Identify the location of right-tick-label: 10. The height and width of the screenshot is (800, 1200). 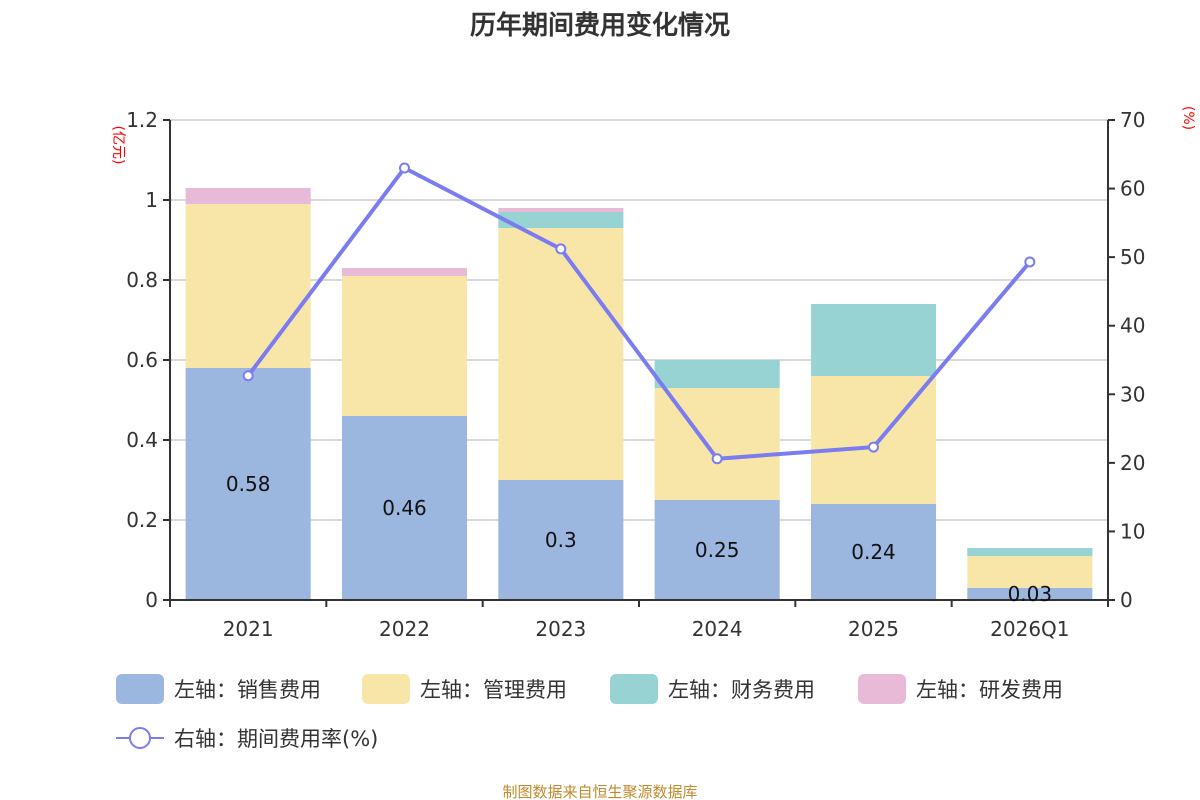
(1132, 531).